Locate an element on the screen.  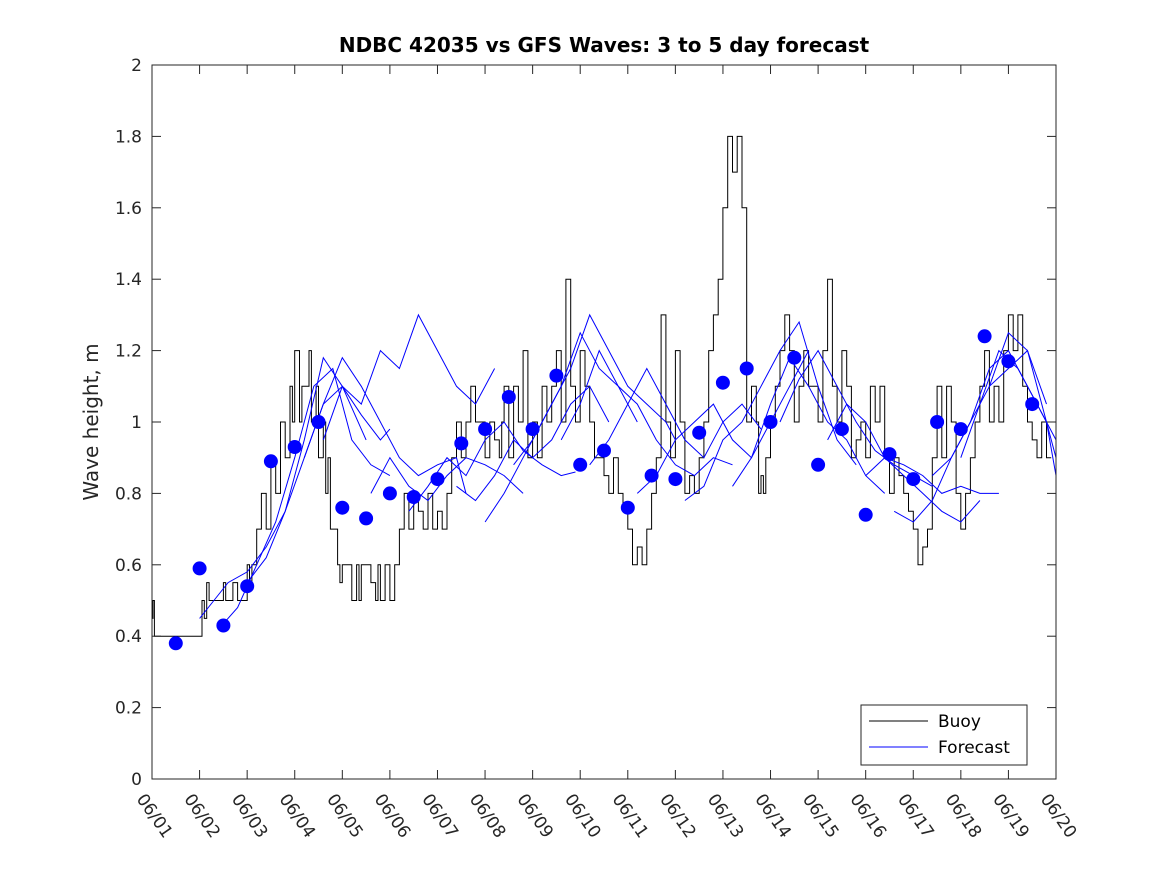
y-tick-label: 1.4 is located at coordinates (128, 280).